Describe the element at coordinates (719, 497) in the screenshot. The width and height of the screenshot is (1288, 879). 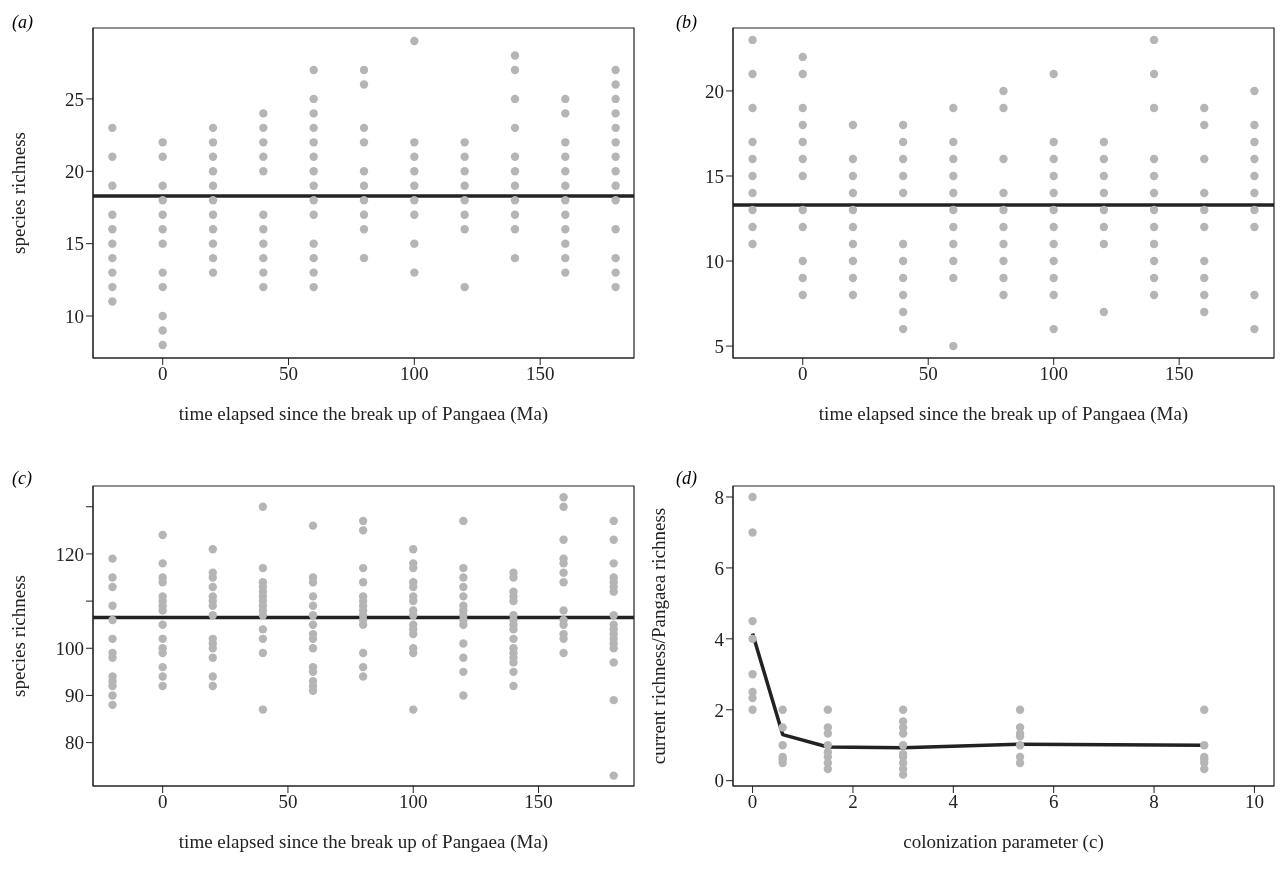
I see `y-tick-label: 8` at that location.